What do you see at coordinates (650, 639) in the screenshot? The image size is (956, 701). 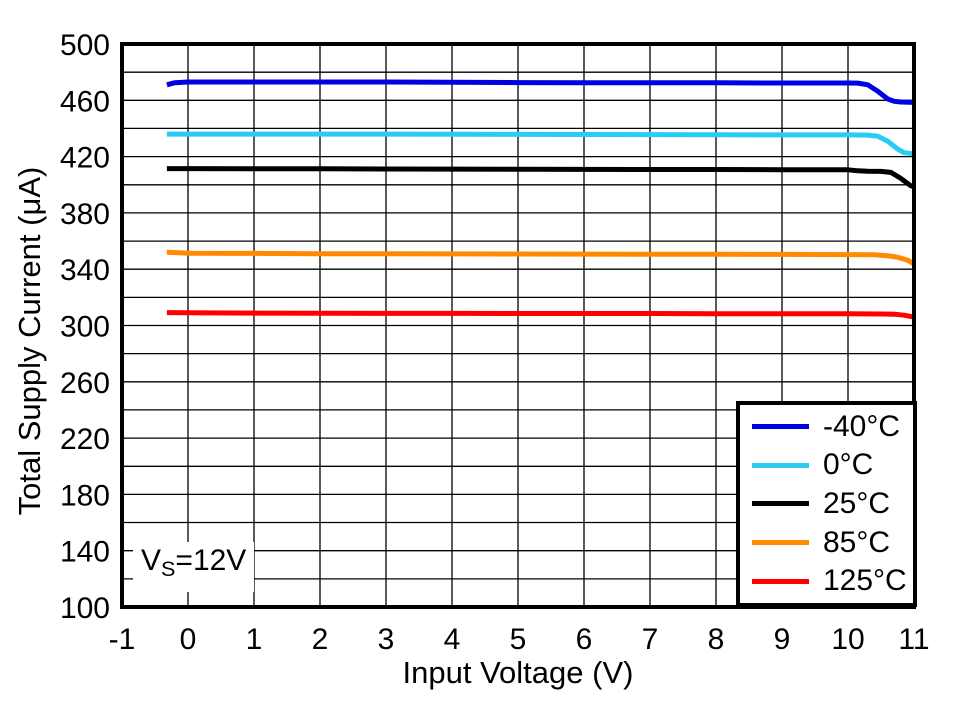 I see `x-tick-label: 7` at bounding box center [650, 639].